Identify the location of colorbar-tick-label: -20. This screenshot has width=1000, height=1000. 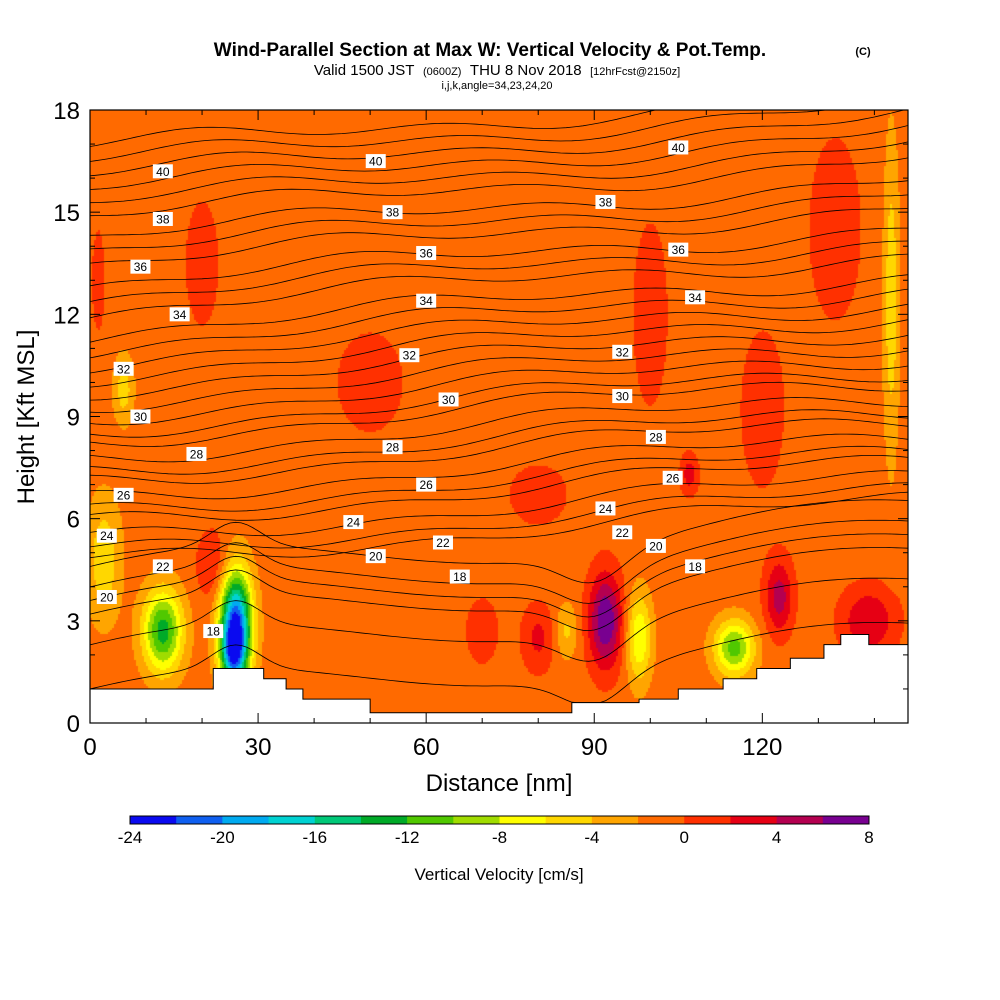
(222, 837).